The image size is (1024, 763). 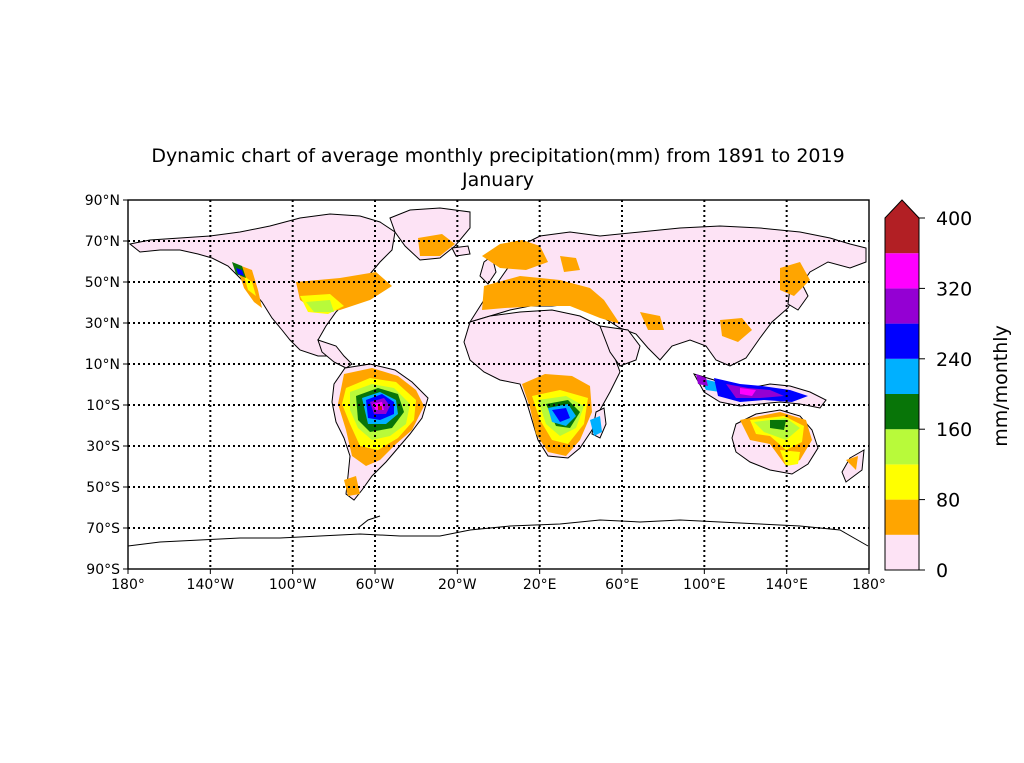 I want to click on lat-tick-label: 50°S, so click(x=103, y=488).